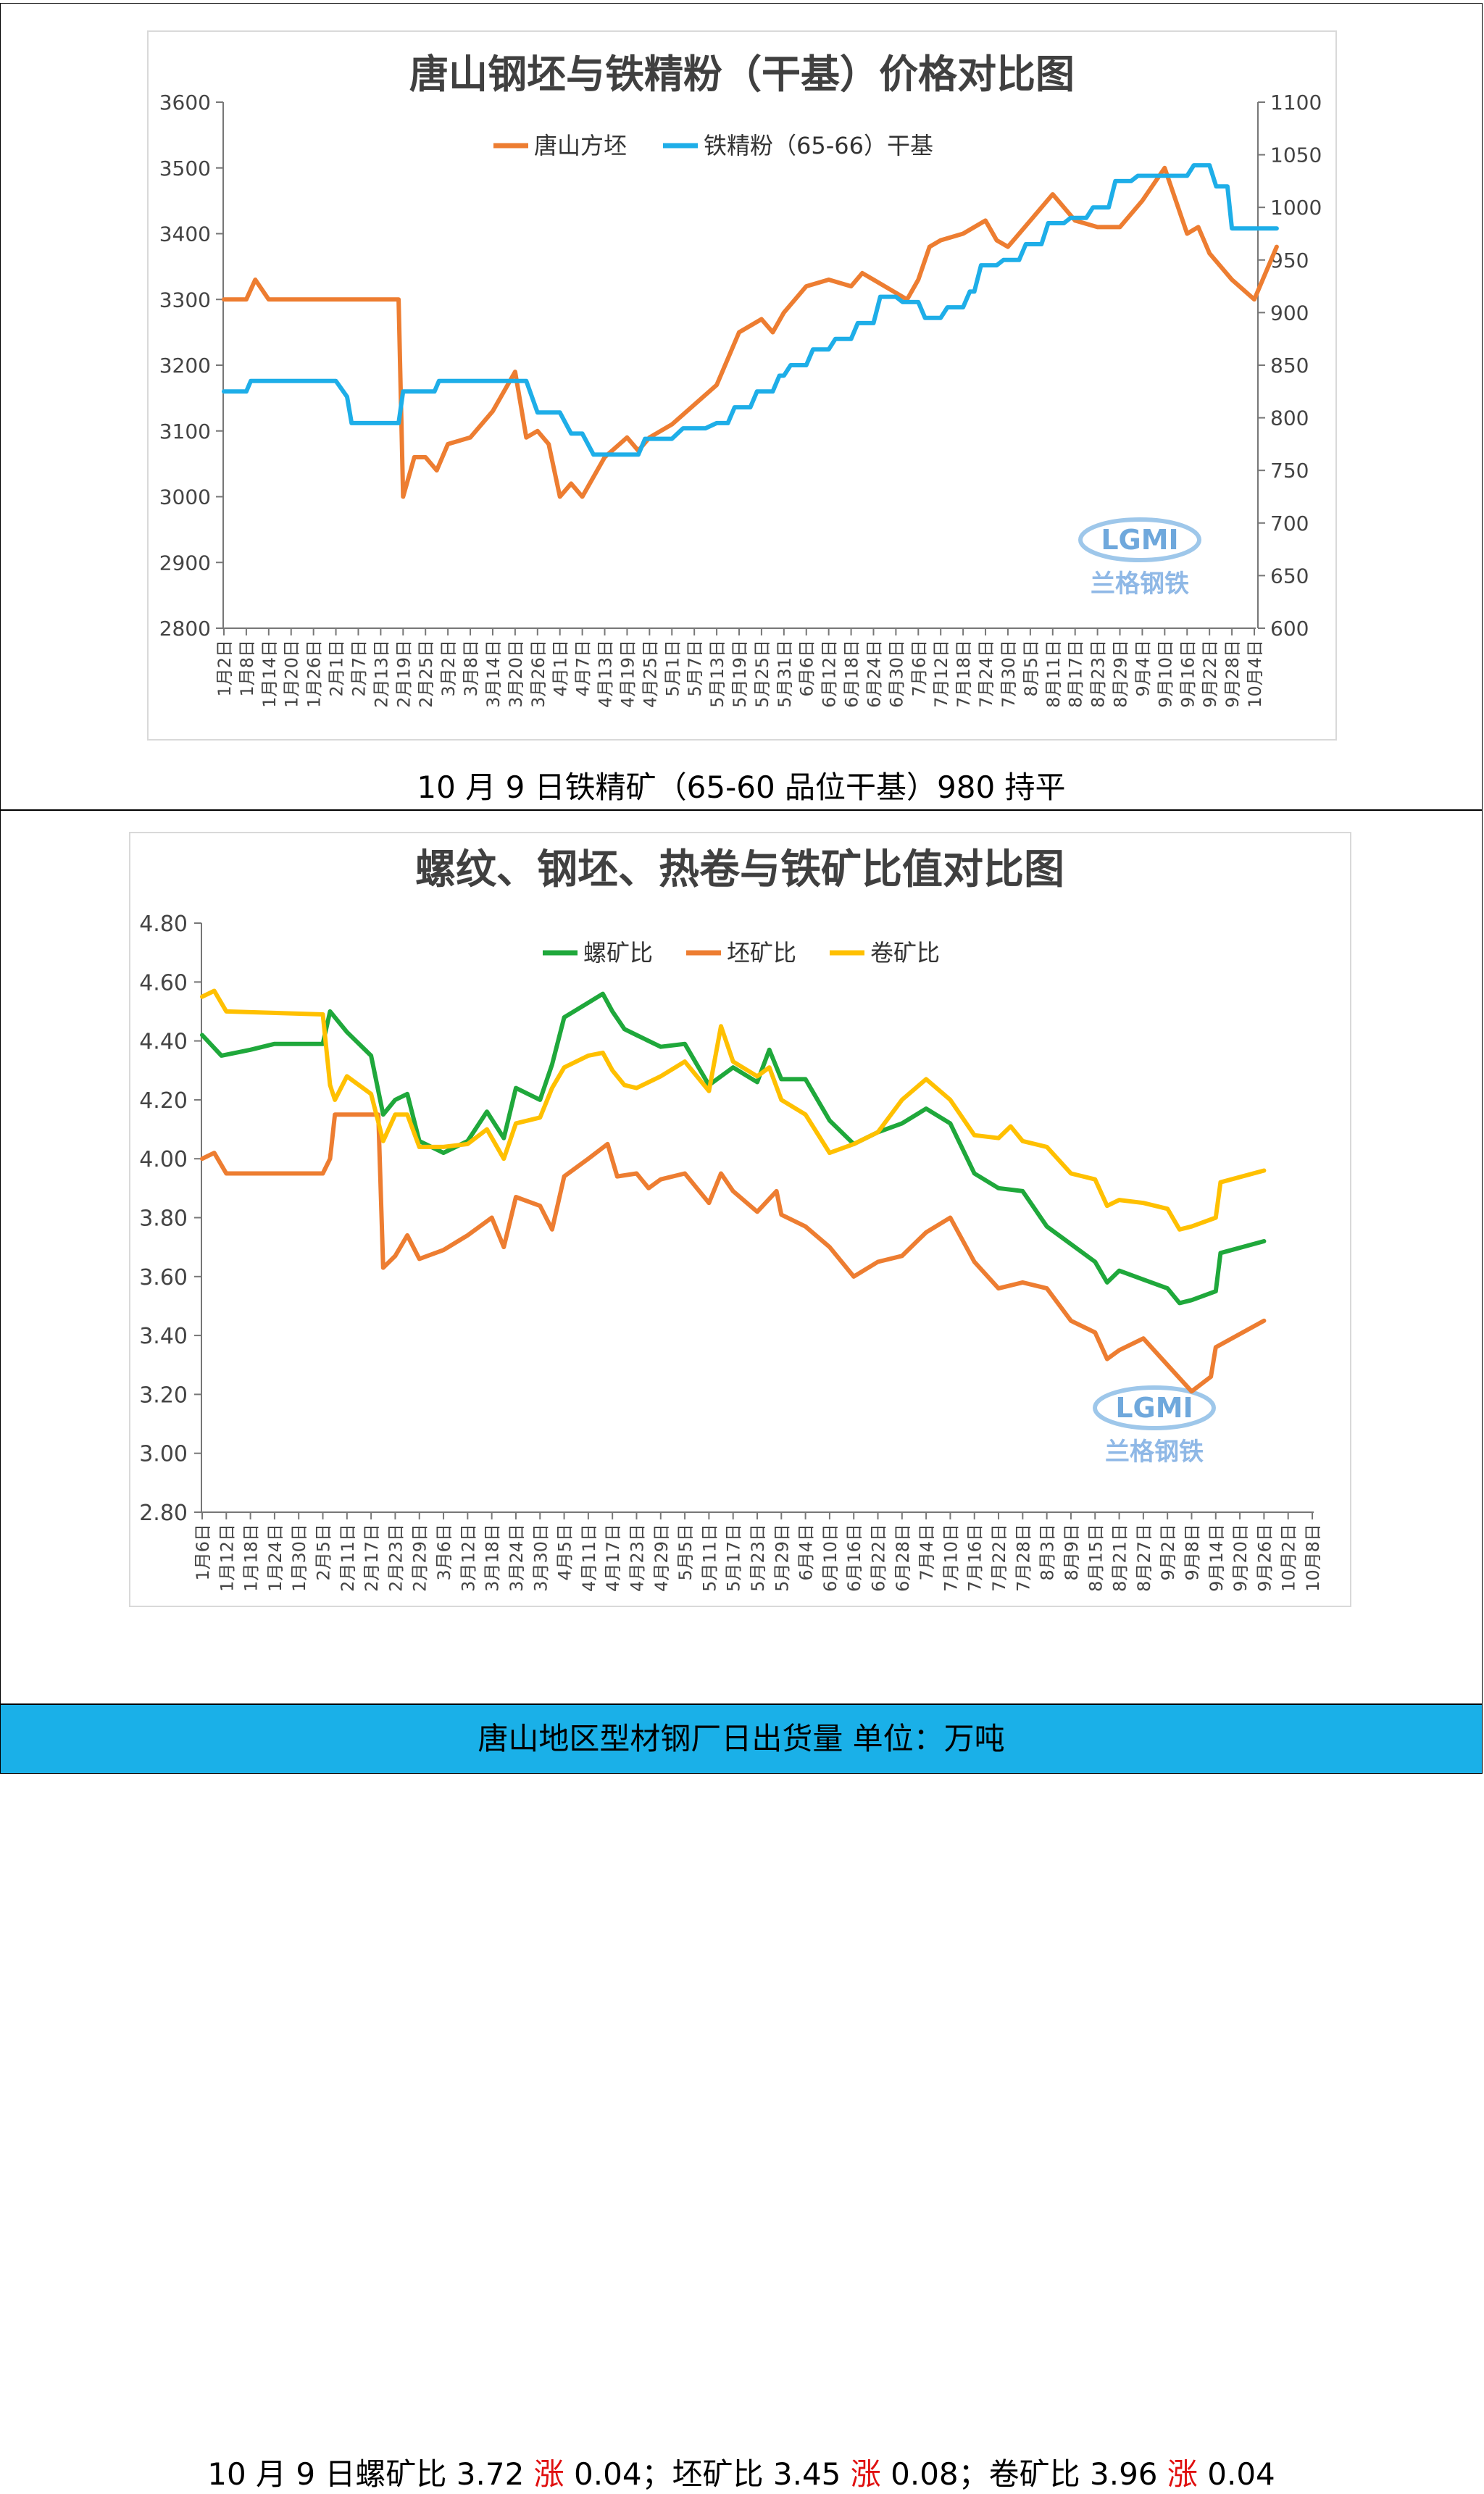 This screenshot has height=2494, width=1484. What do you see at coordinates (941, 674) in the screenshot?
I see `x-tick-label: 7月12日` at bounding box center [941, 674].